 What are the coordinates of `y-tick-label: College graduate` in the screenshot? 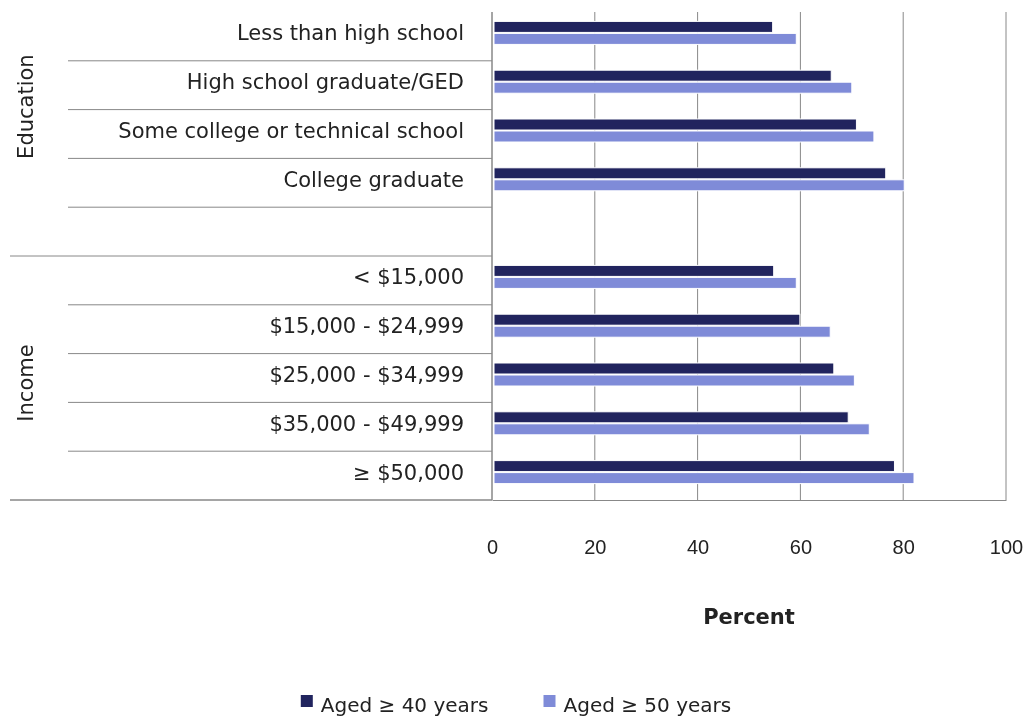 It's located at (373, 179).